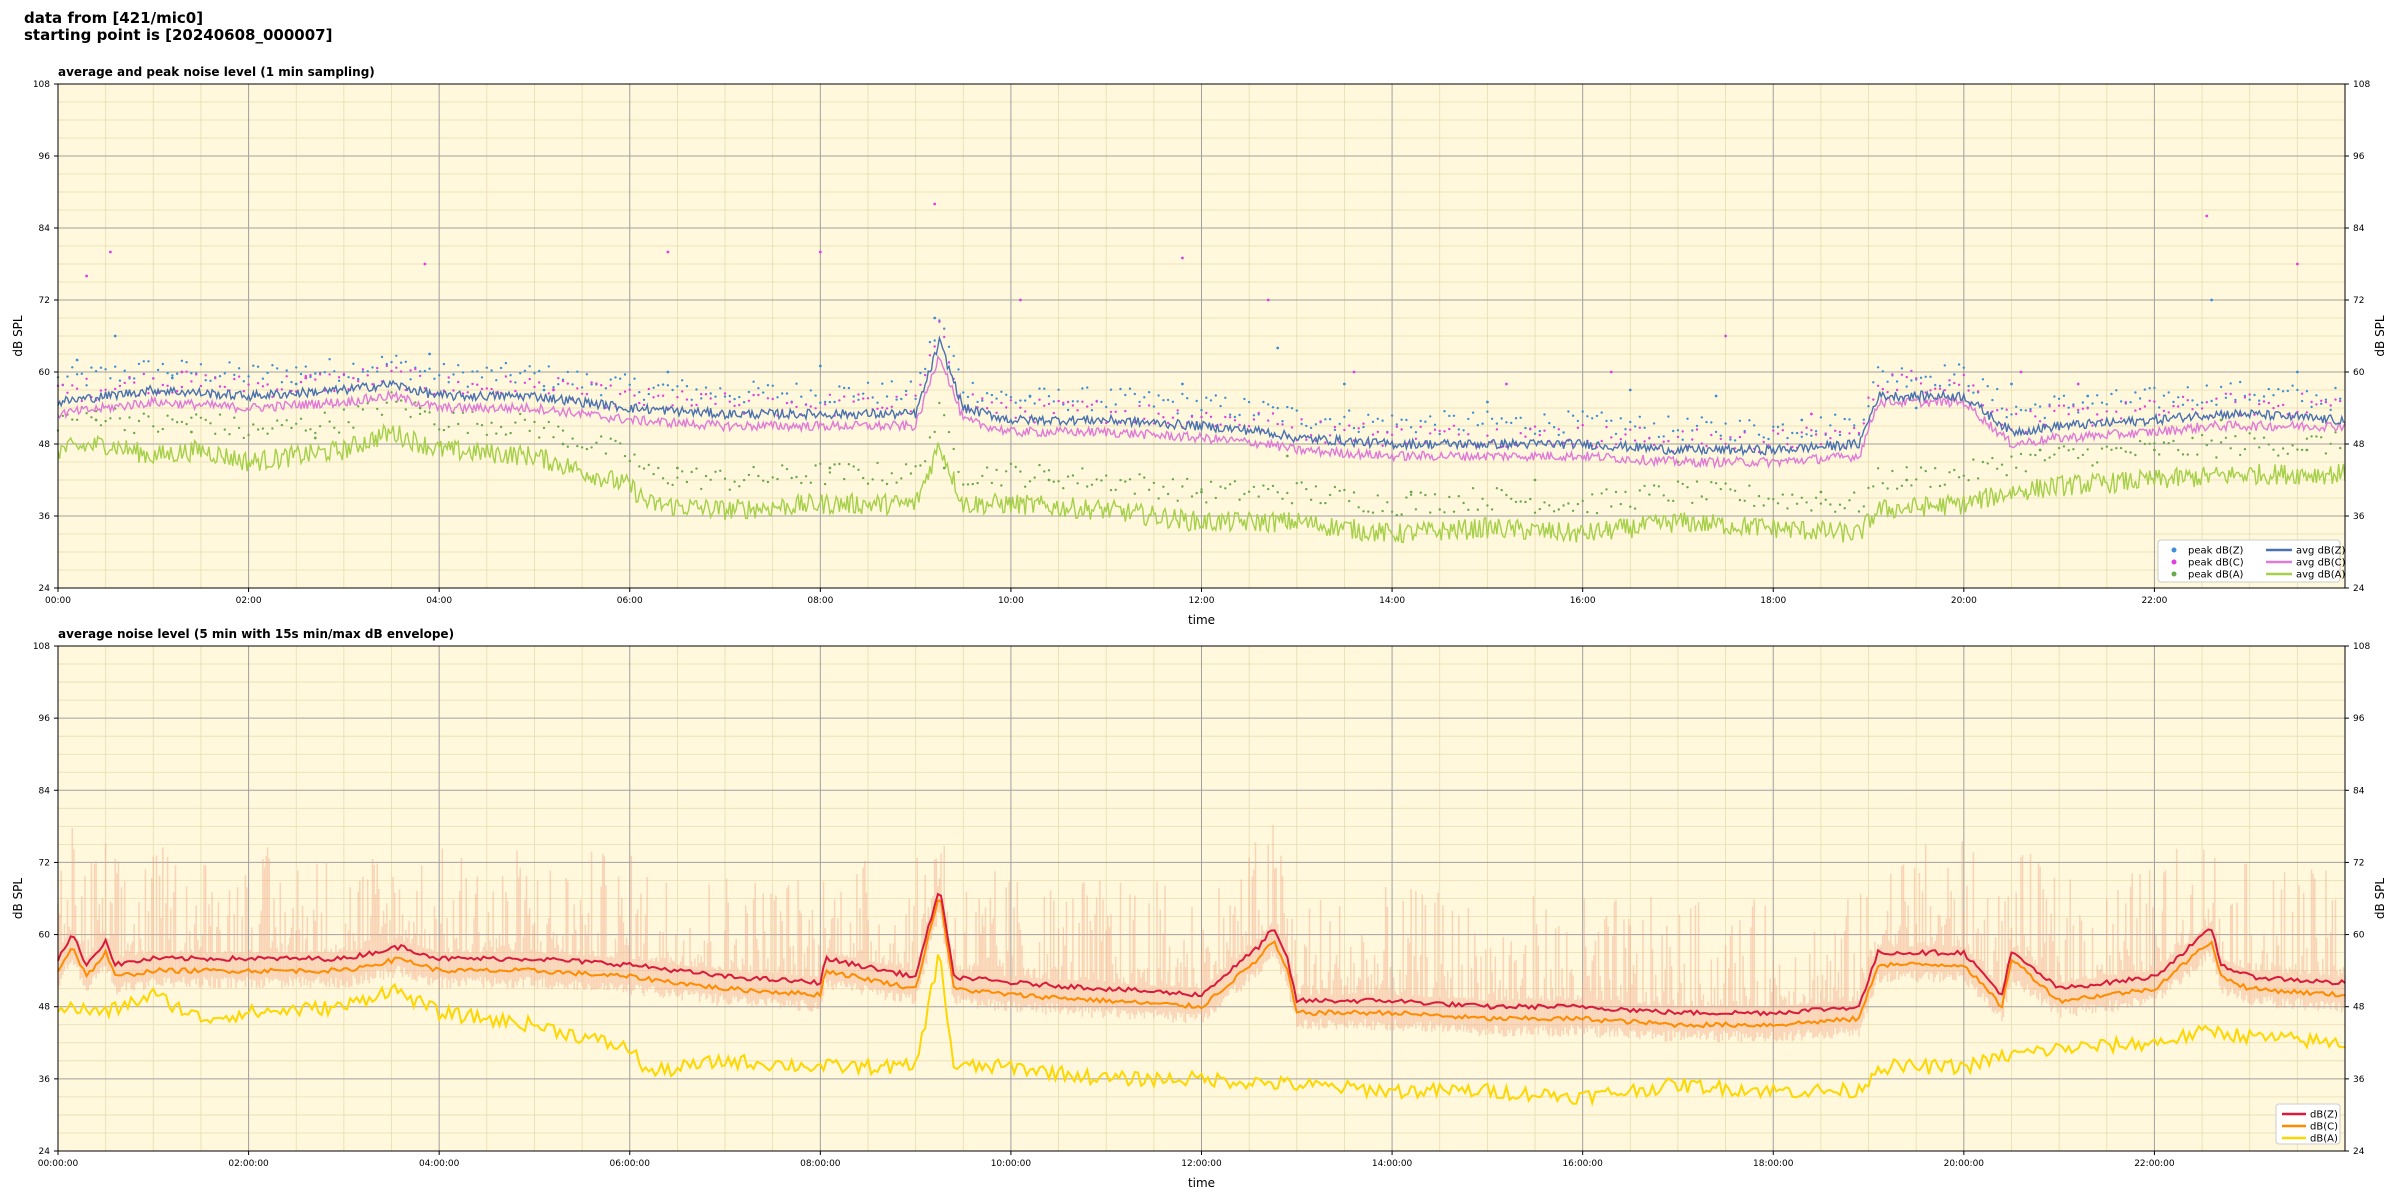 Image resolution: width=2400 pixels, height=1200 pixels. What do you see at coordinates (630, 1164) in the screenshot?
I see `x-tick-label: 06:00:00` at bounding box center [630, 1164].